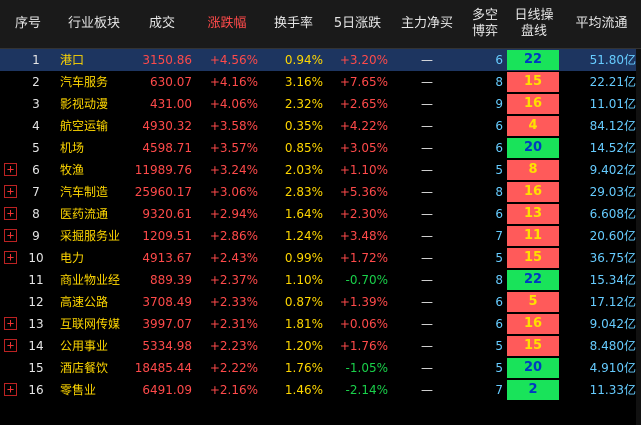  What do you see at coordinates (84, 82) in the screenshot?
I see `cell-sector-name: 汽车服务` at bounding box center [84, 82].